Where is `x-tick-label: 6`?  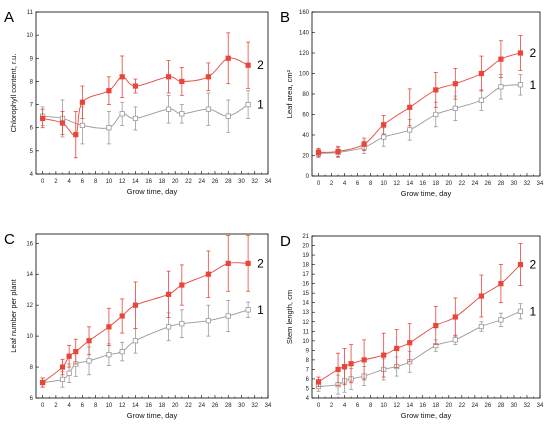 x-tick-label: 6 is located at coordinates (358, 184).